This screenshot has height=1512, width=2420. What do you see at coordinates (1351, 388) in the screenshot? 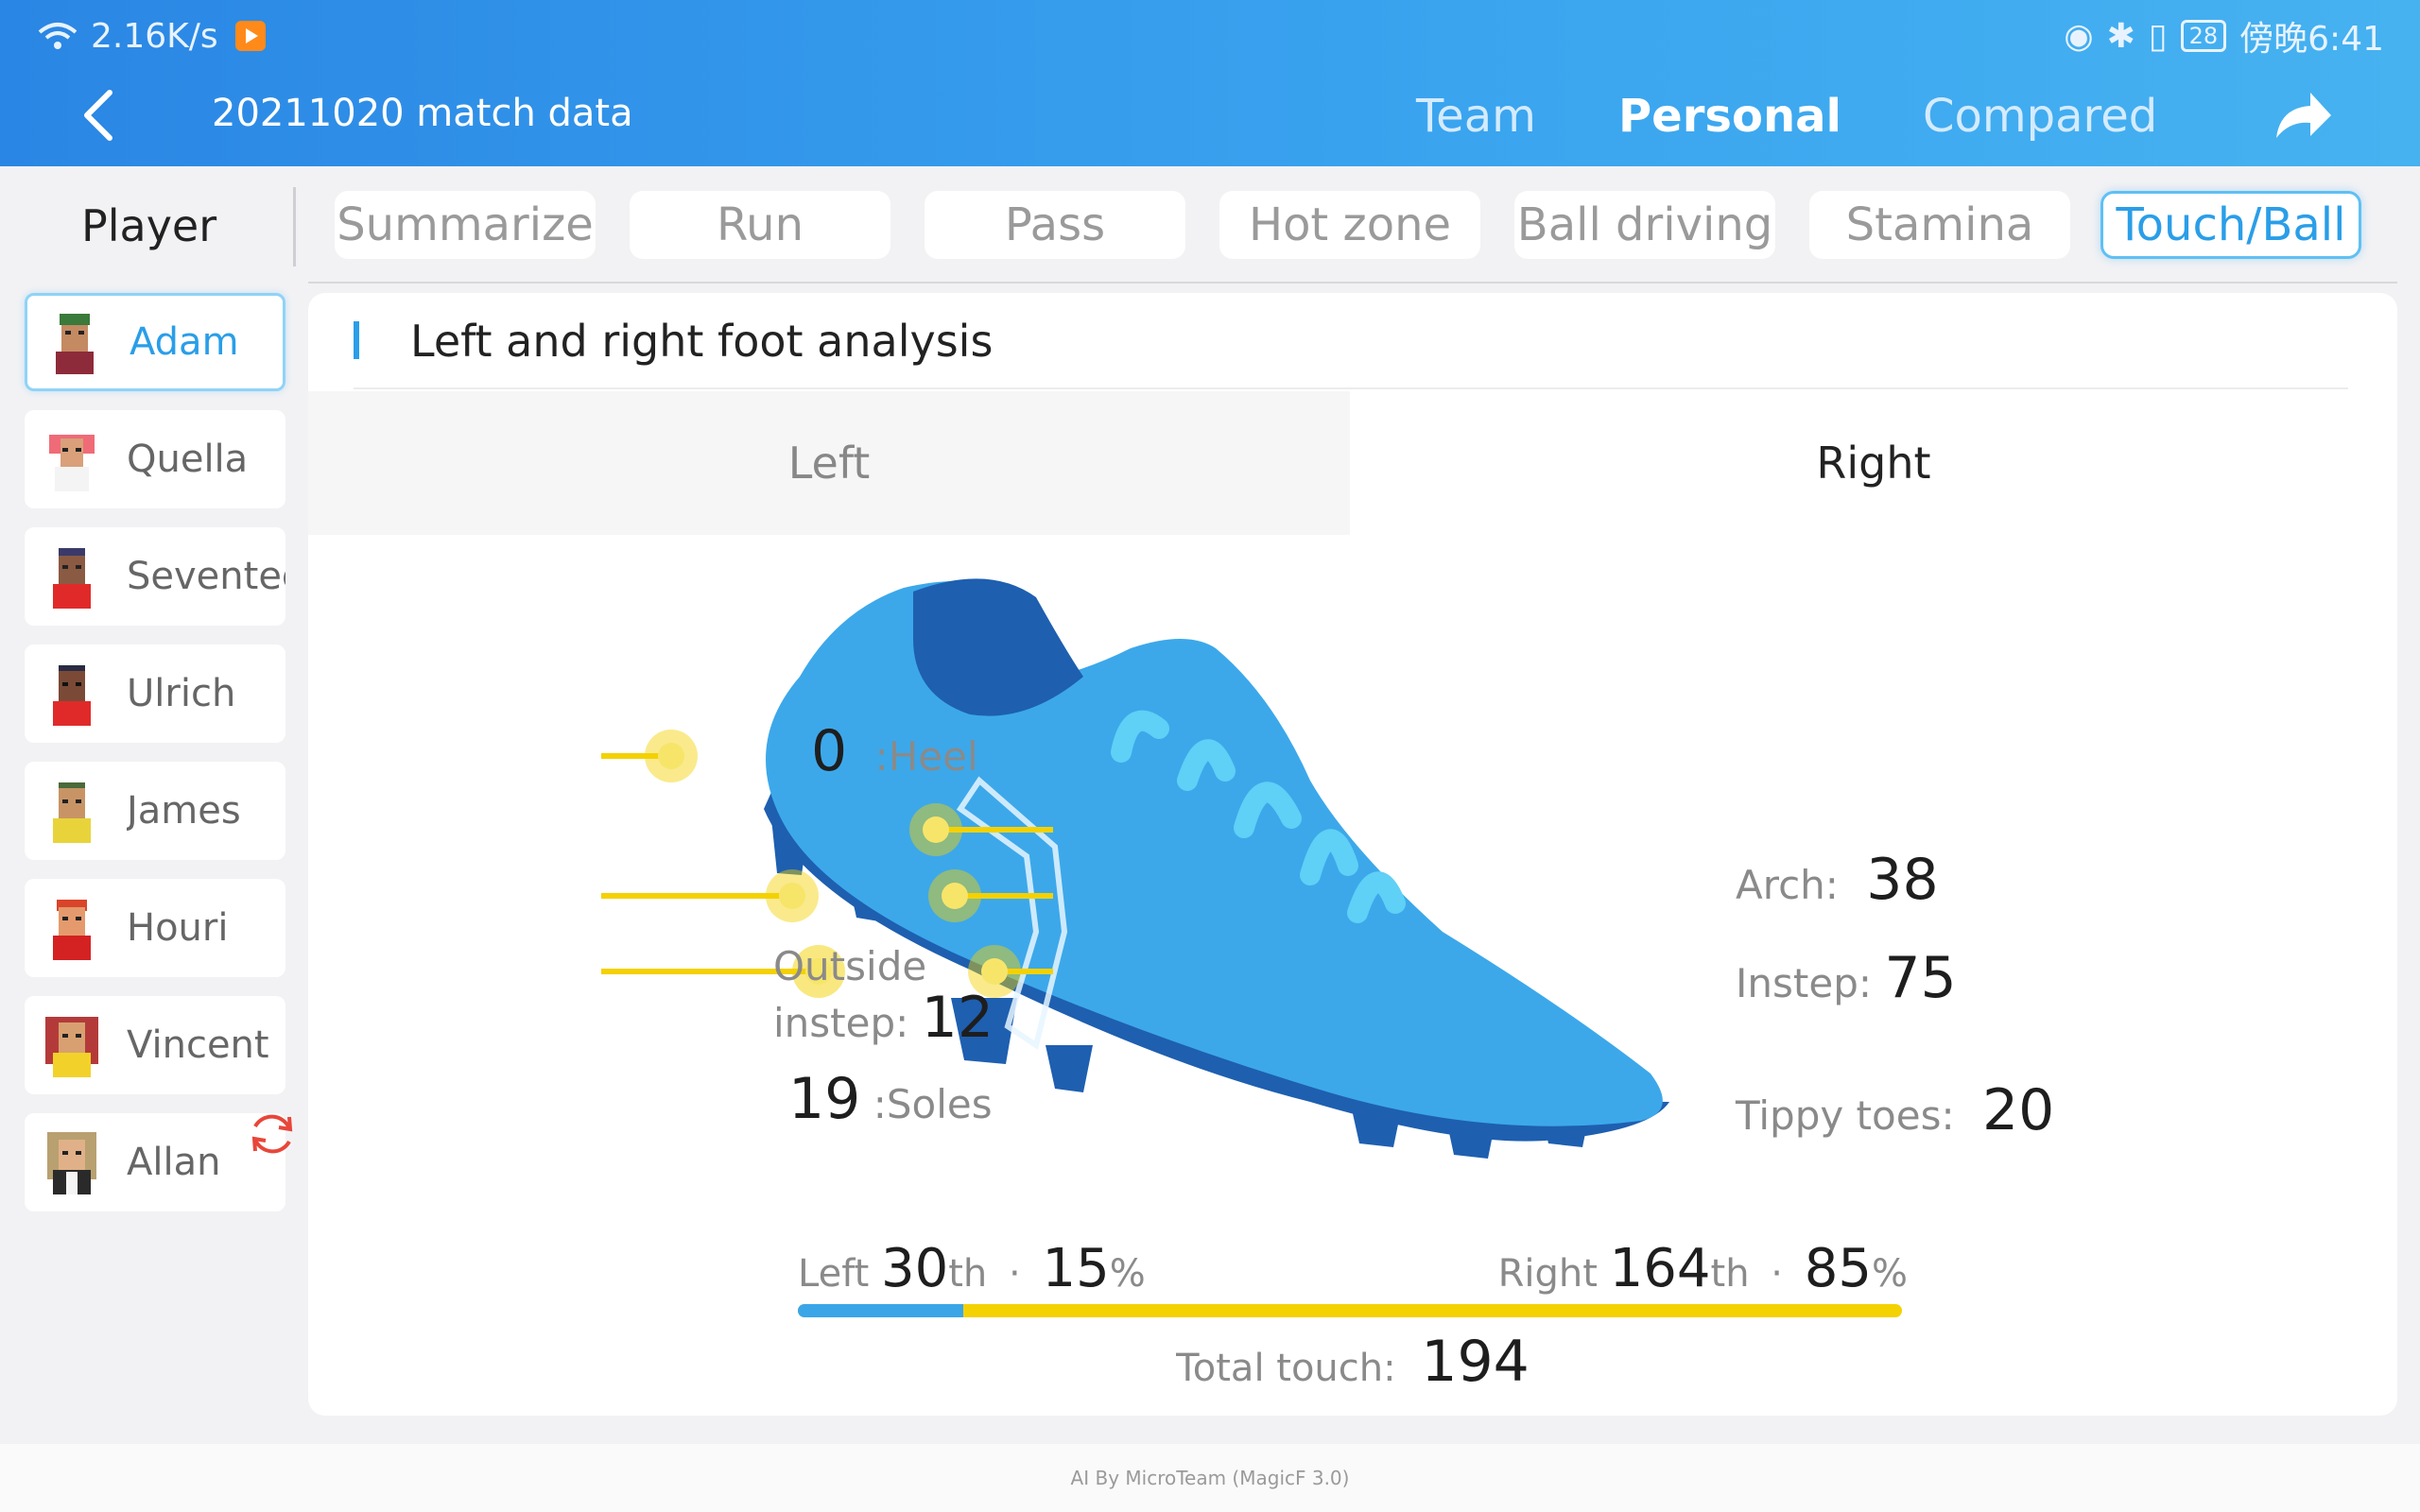
I see `section-divider` at bounding box center [1351, 388].